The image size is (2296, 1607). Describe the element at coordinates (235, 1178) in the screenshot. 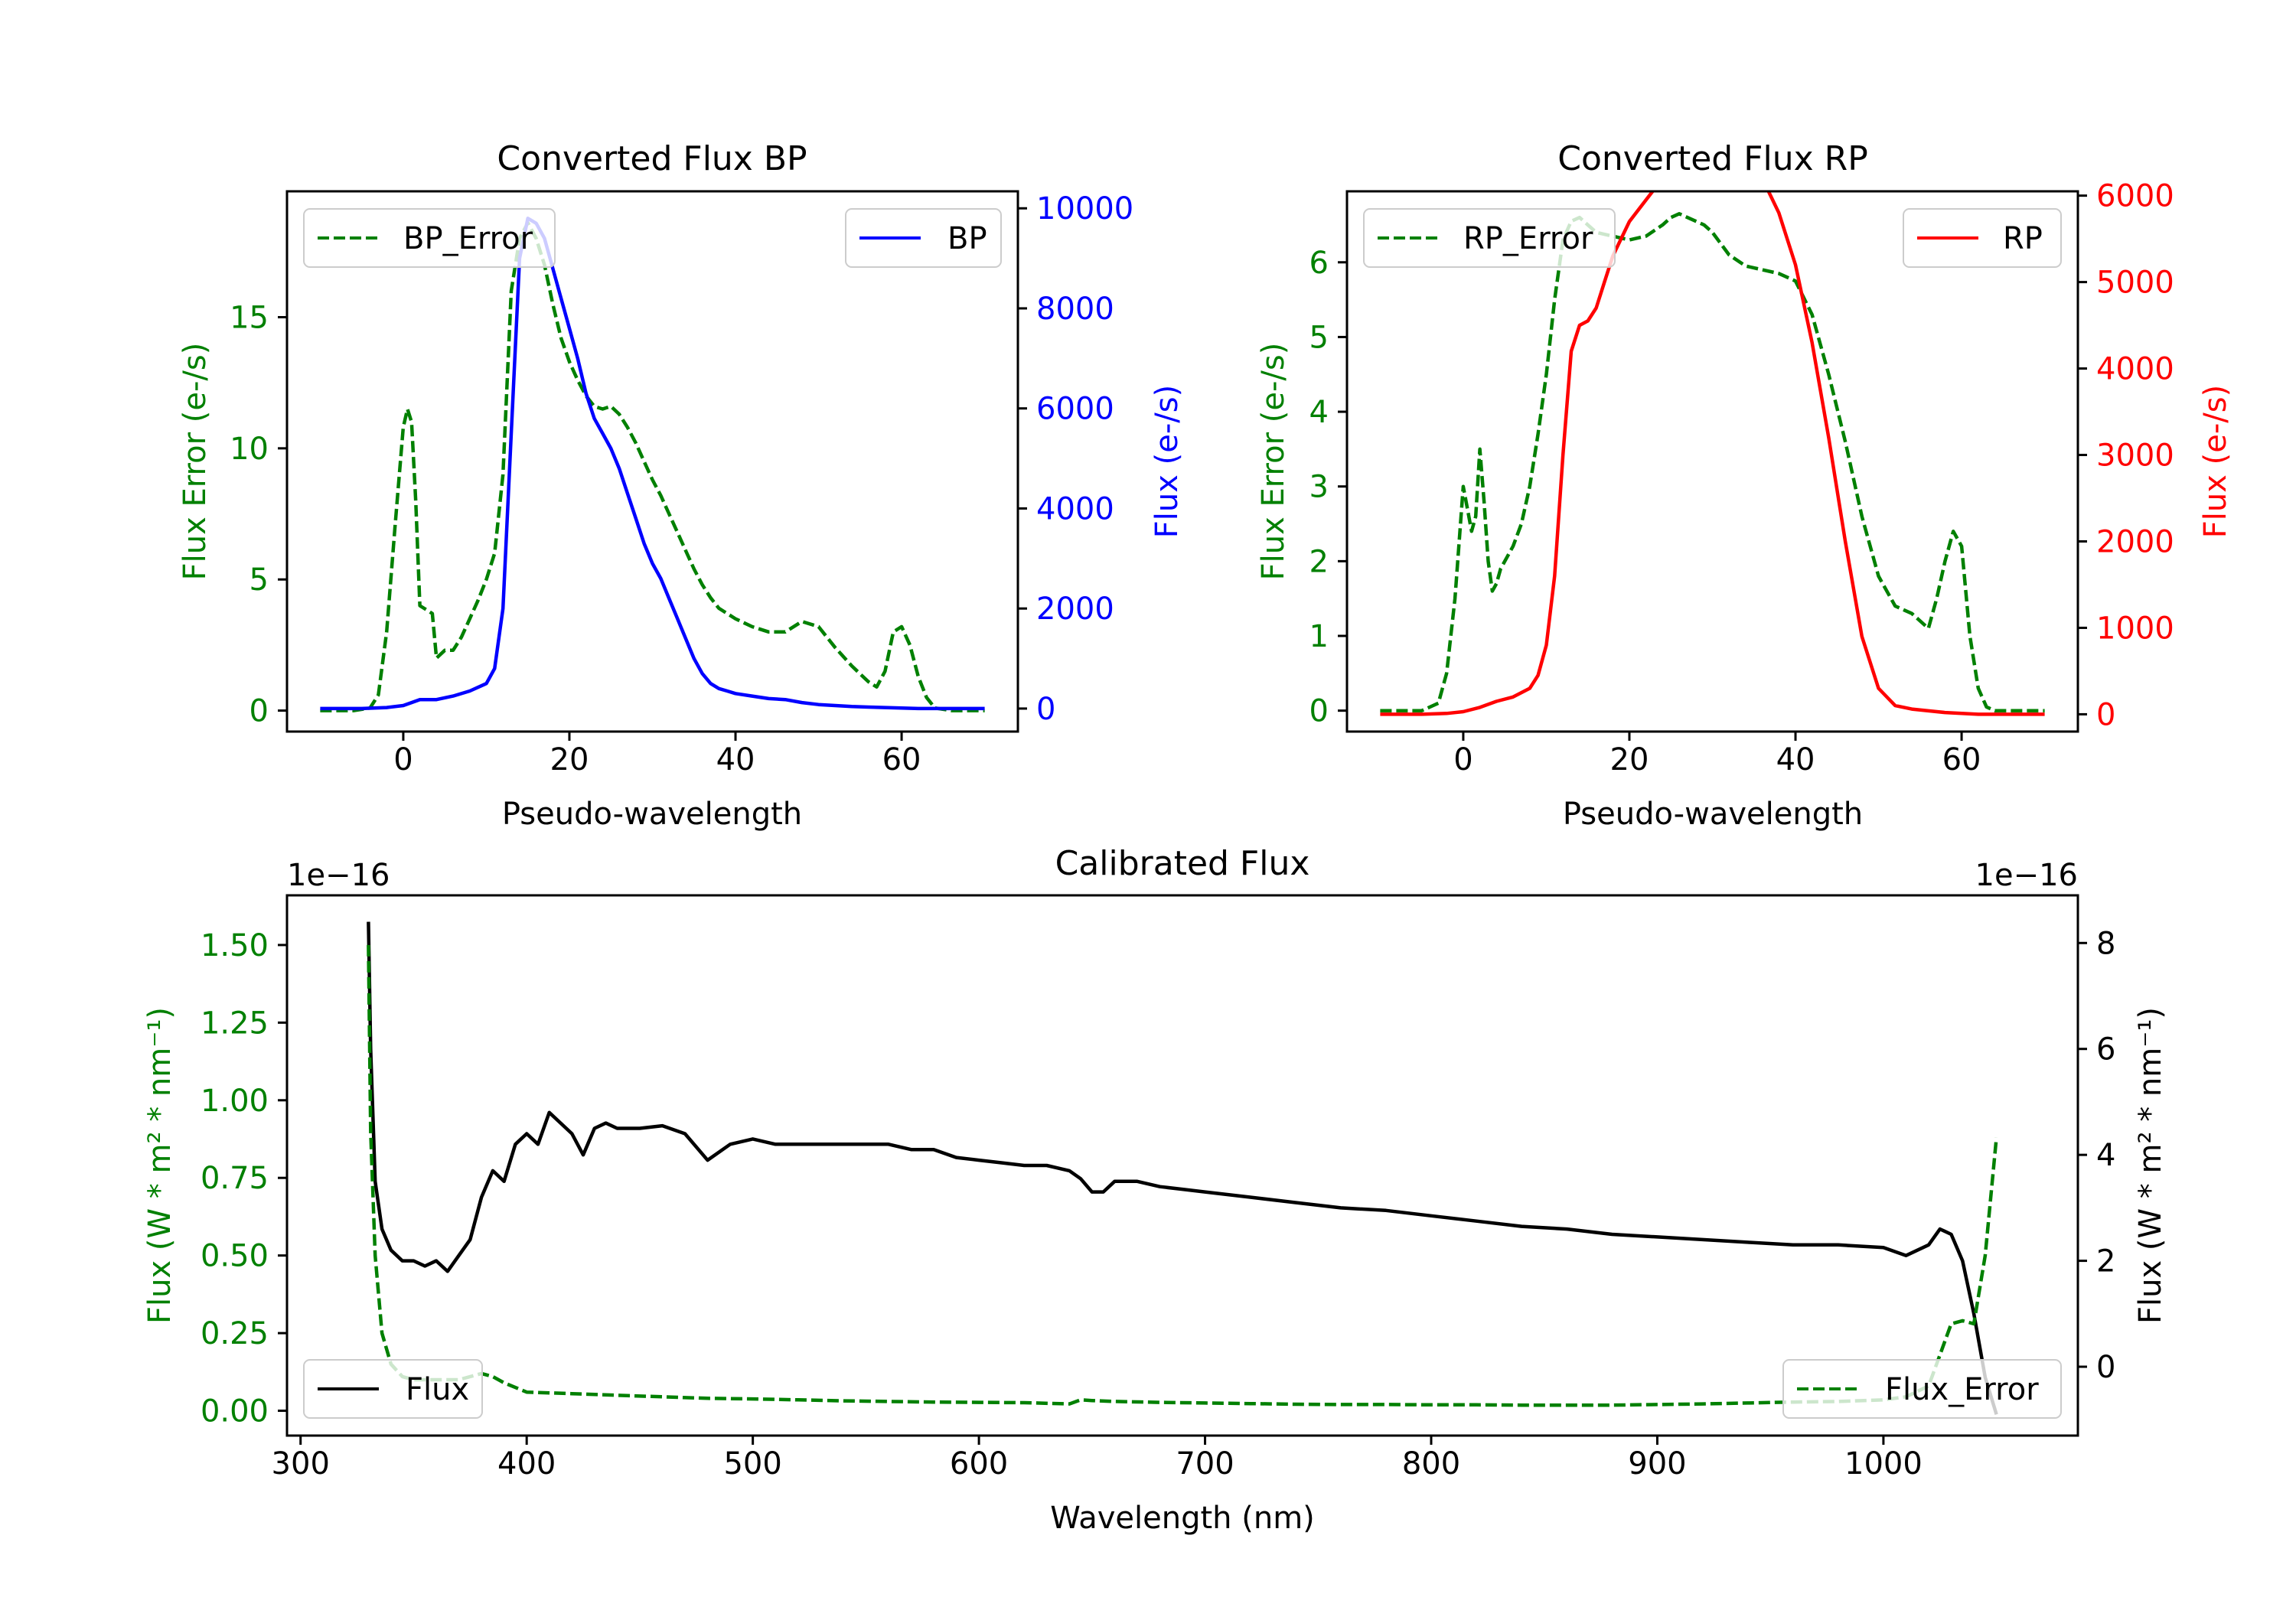

I see `cal-left-y-tick-label: 0.75` at that location.